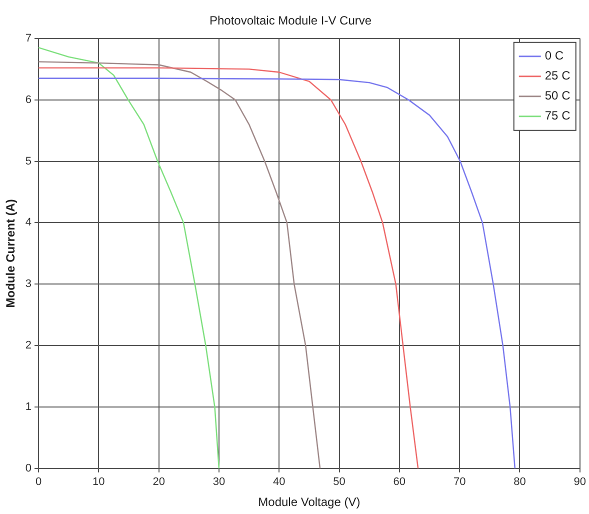 The width and height of the screenshot is (589, 514). What do you see at coordinates (554, 55) in the screenshot?
I see `legend-label: 0 C` at bounding box center [554, 55].